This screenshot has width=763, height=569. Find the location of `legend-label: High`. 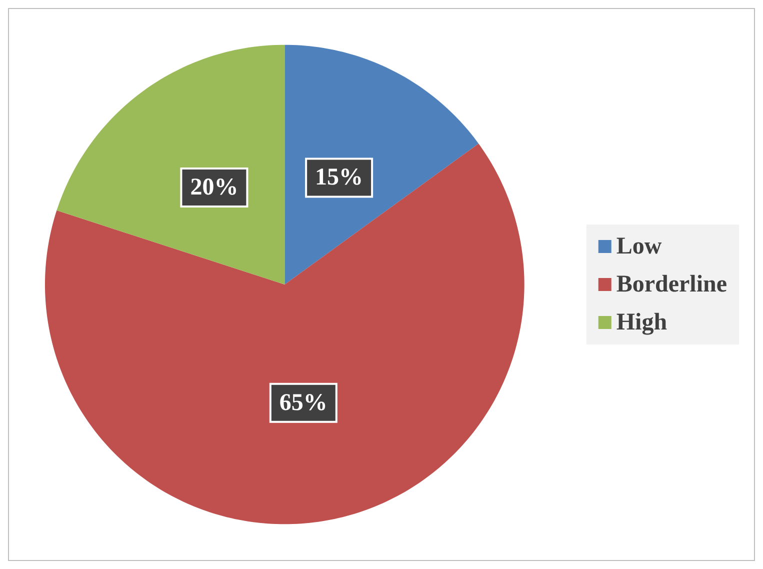

legend-label: High is located at coordinates (642, 323).